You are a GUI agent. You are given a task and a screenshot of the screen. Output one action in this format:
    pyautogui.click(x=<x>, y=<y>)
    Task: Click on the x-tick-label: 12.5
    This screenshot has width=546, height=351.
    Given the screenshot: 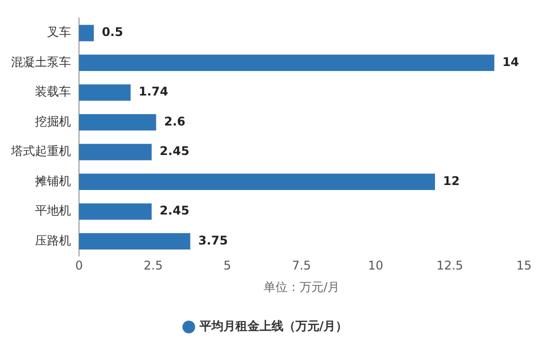 What is the action you would take?
    pyautogui.click(x=450, y=265)
    